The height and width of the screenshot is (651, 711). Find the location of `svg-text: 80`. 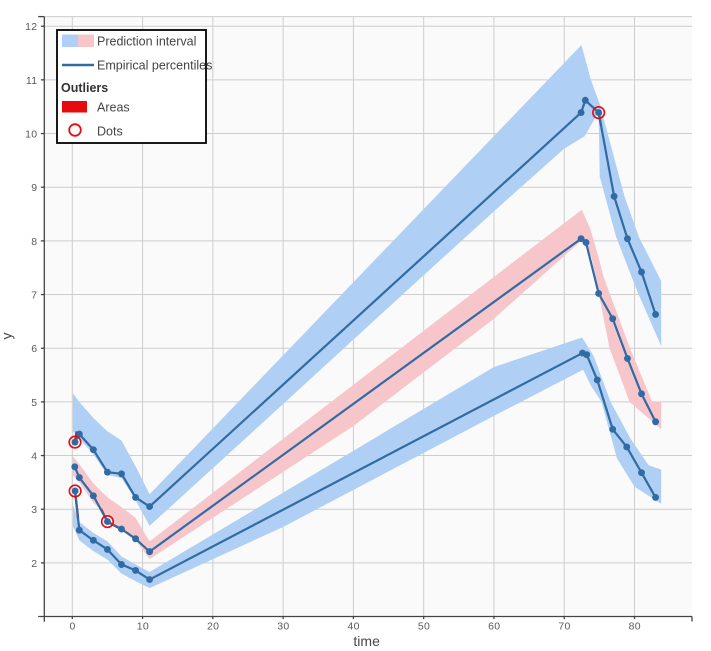

svg-text: 80 is located at coordinates (635, 626).